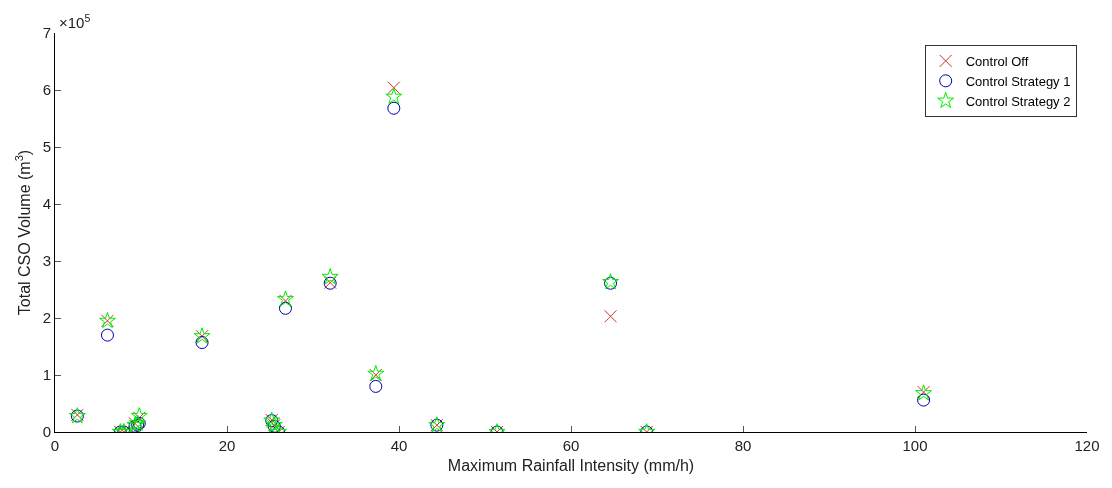 This screenshot has width=1112, height=488. What do you see at coordinates (46, 90) in the screenshot?
I see `y-tick-label: 6` at bounding box center [46, 90].